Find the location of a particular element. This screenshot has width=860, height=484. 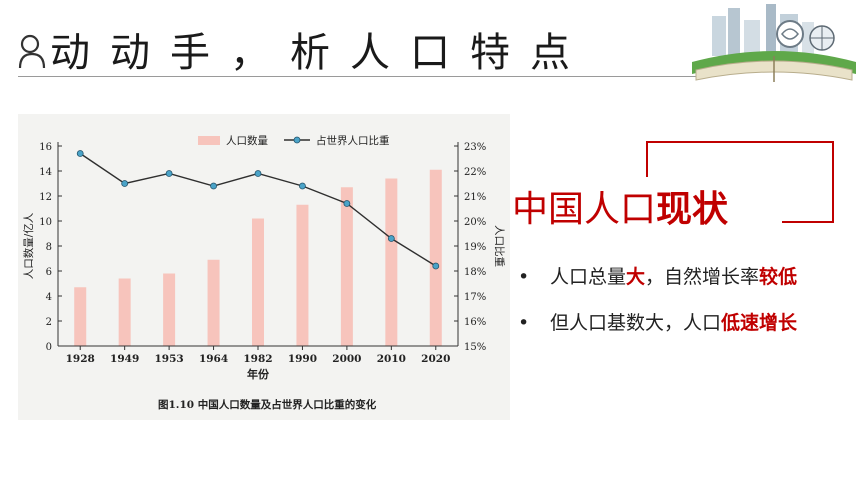

bar-2000 is located at coordinates (346, 266).